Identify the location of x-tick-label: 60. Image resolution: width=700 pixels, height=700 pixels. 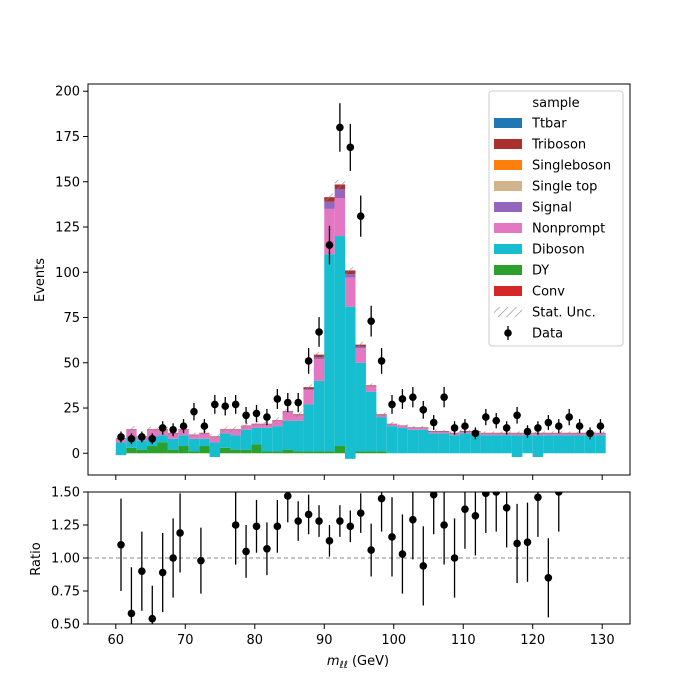
(116, 640).